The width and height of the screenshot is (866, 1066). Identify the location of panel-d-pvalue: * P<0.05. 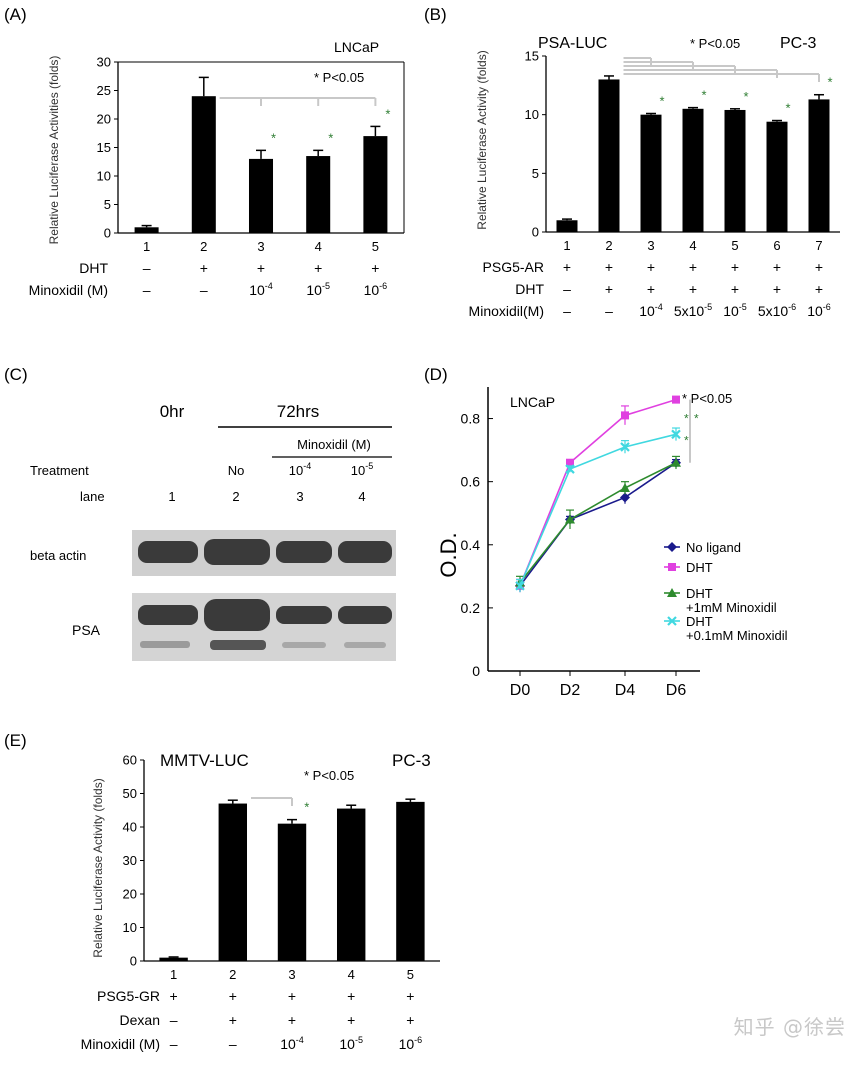
(707, 398).